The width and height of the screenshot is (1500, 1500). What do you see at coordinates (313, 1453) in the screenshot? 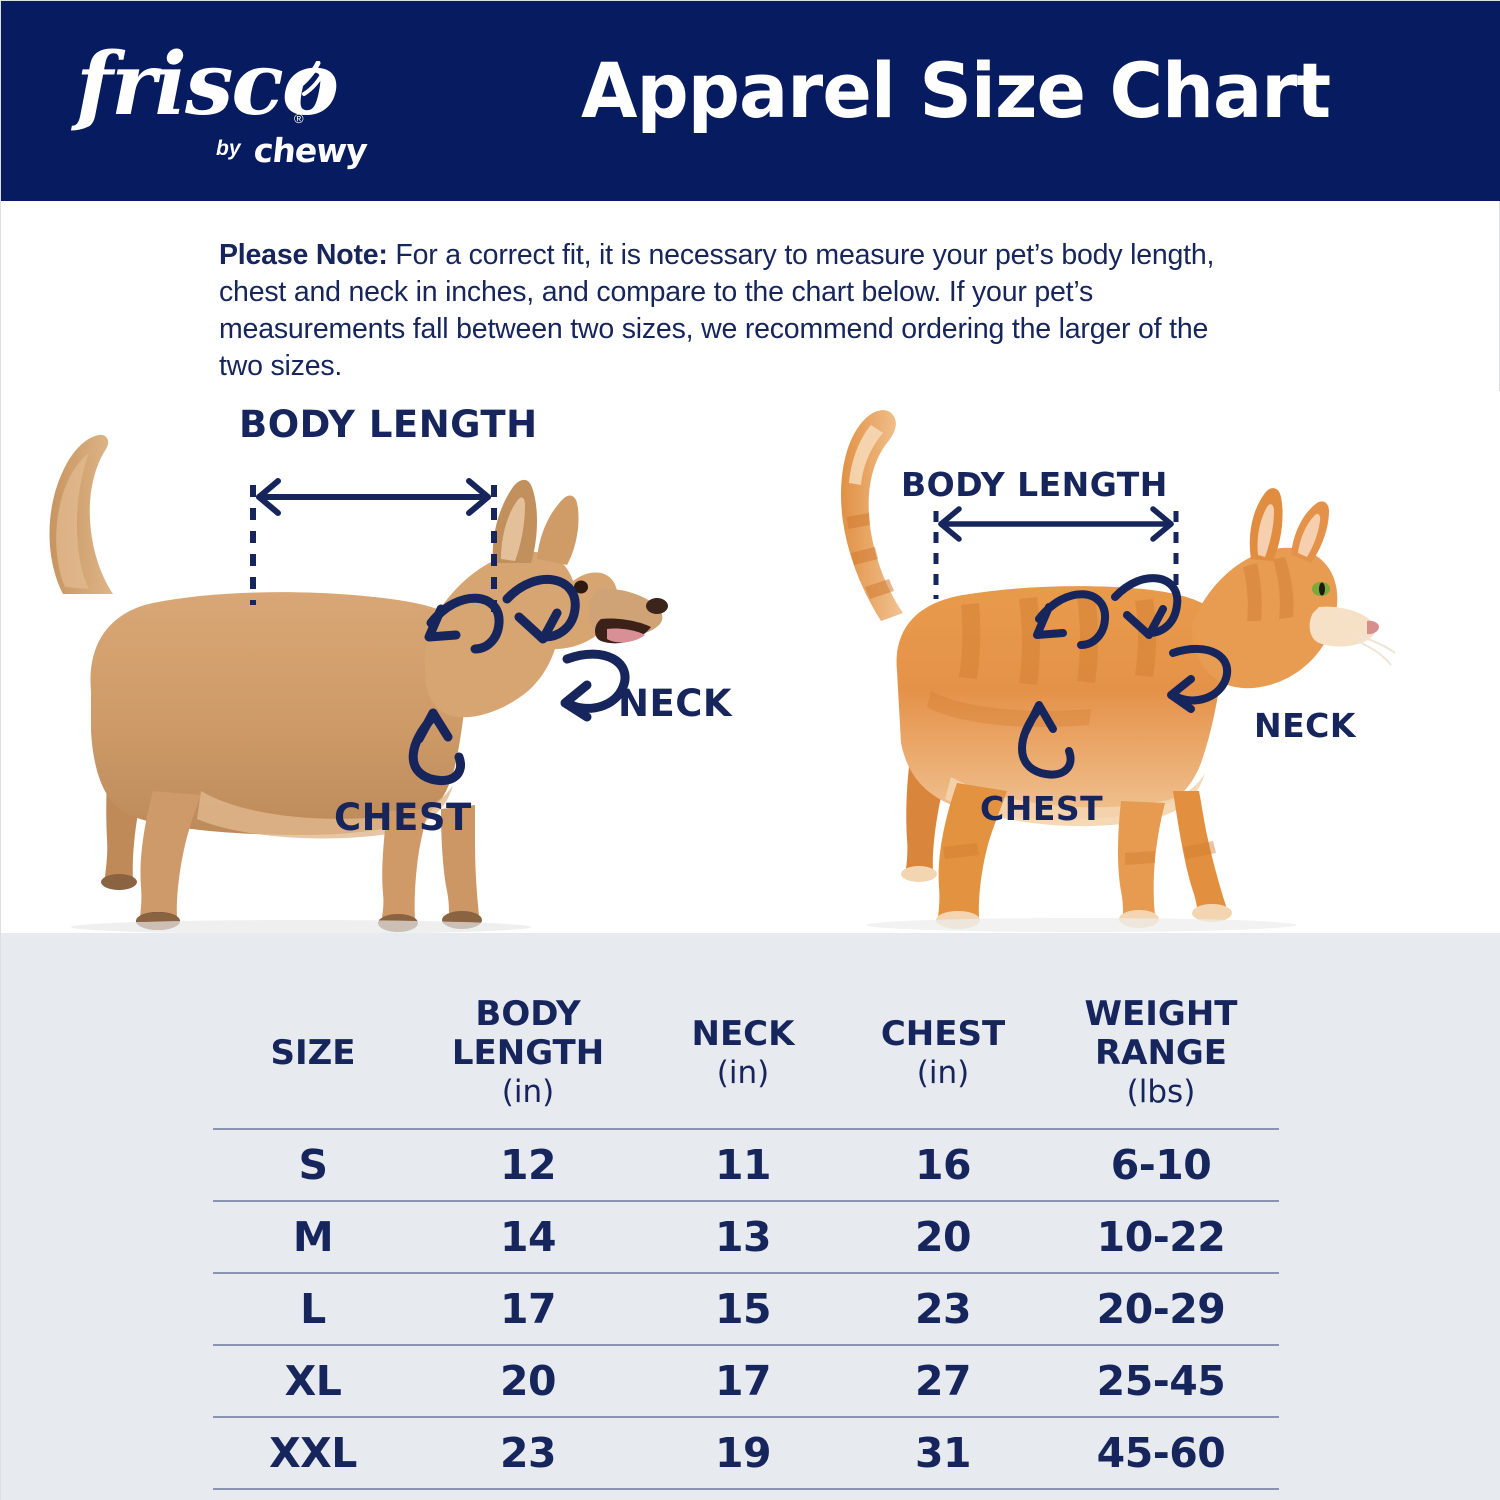
I see `cell-size: XXL` at bounding box center [313, 1453].